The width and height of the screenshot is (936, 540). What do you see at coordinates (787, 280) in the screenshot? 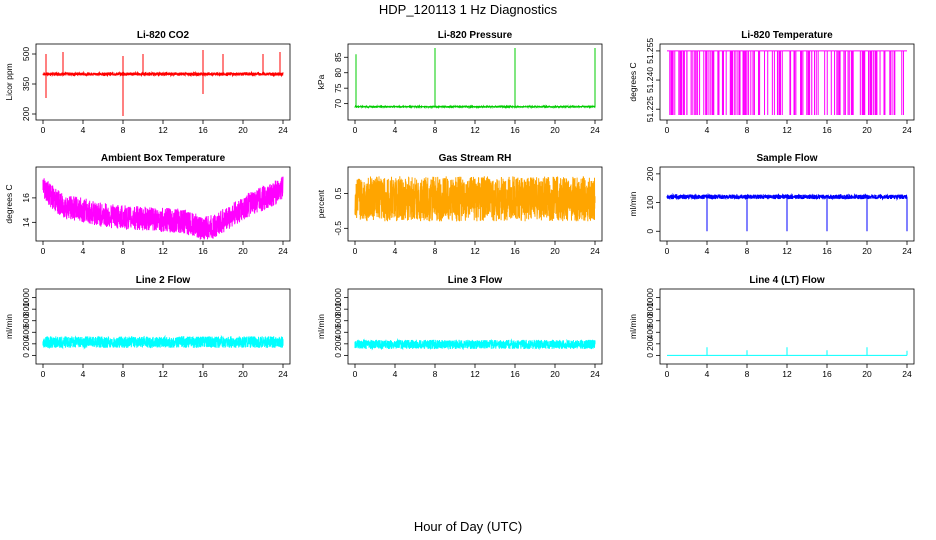
I see `panel-title: Line 4 (LT) Flow` at bounding box center [787, 280].